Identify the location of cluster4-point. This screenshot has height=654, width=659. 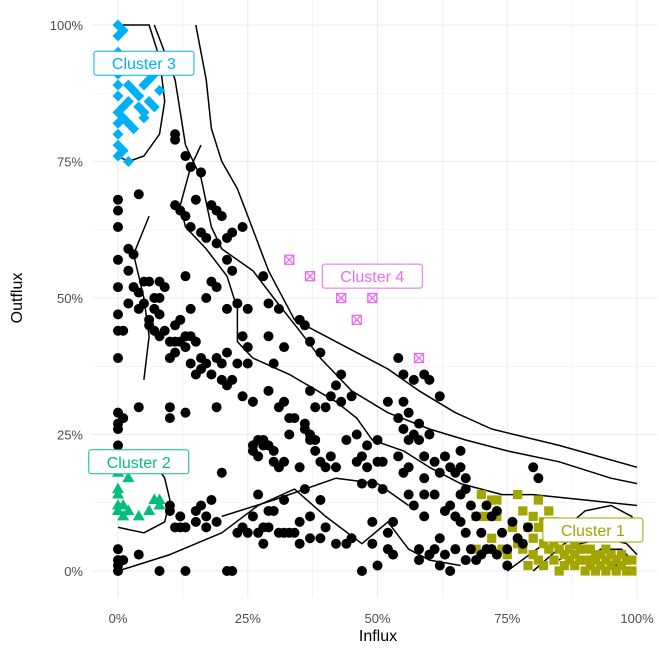
(310, 276).